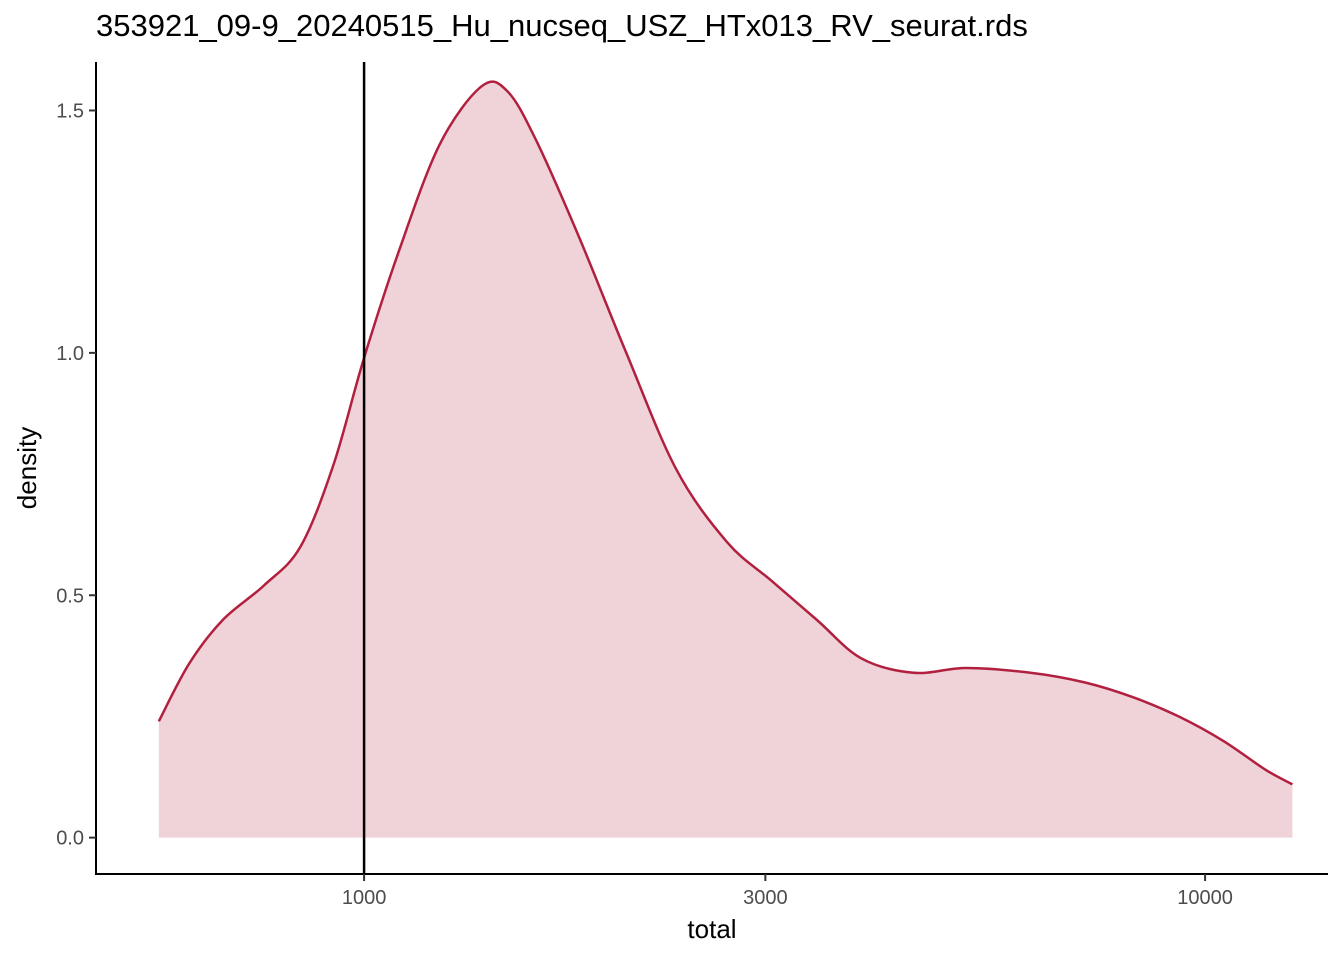 The width and height of the screenshot is (1344, 960). Describe the element at coordinates (70, 596) in the screenshot. I see `y-tick-label: 0.5` at that location.